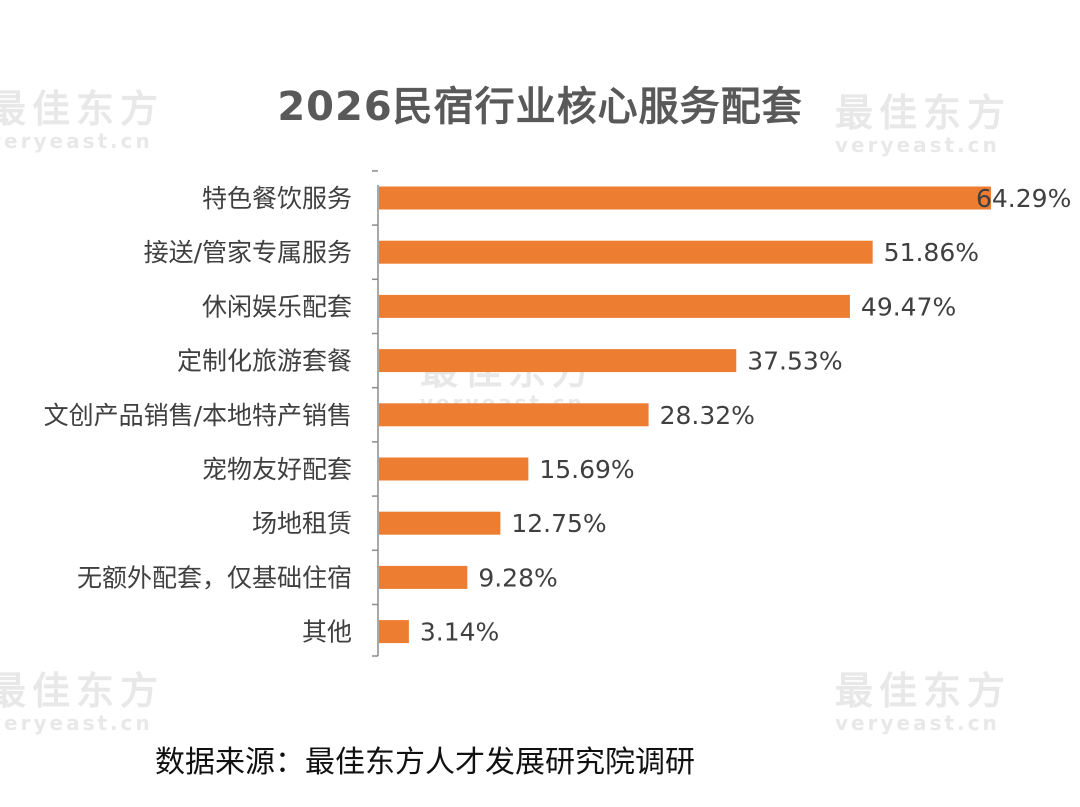  Describe the element at coordinates (794, 361) in the screenshot. I see `value-label: 37.53%` at that location.